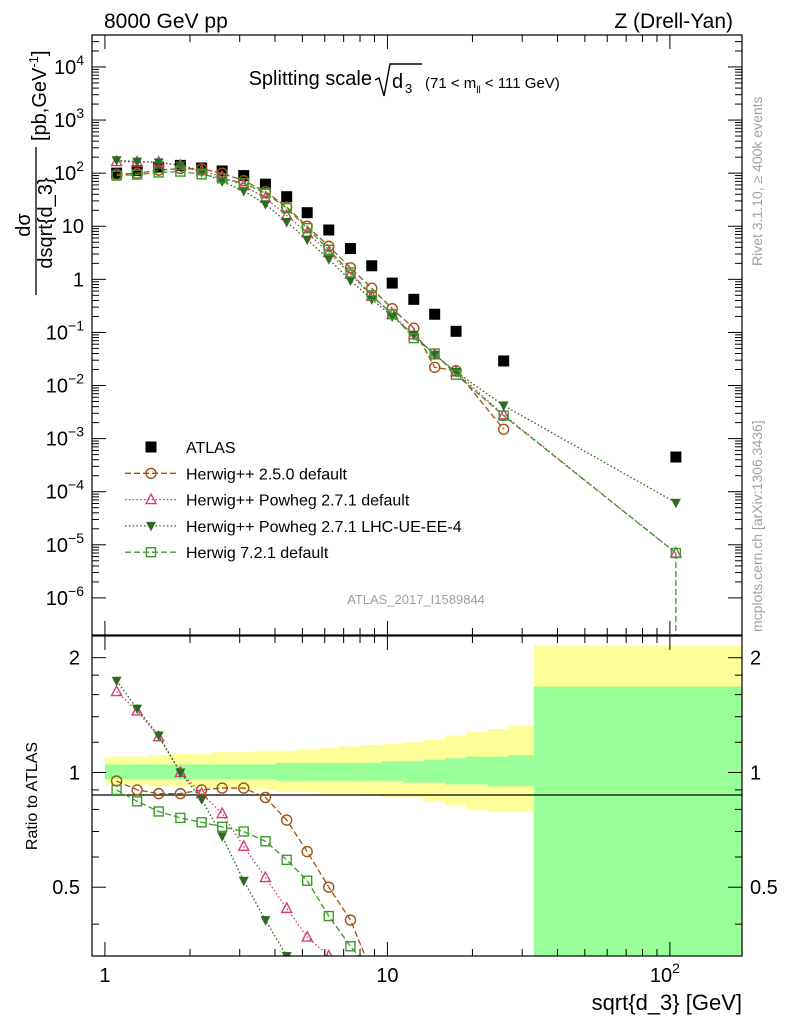 The height and width of the screenshot is (1024, 786). What do you see at coordinates (65, 596) in the screenshot?
I see `y-tick-label: 10⁻⁶` at bounding box center [65, 596].